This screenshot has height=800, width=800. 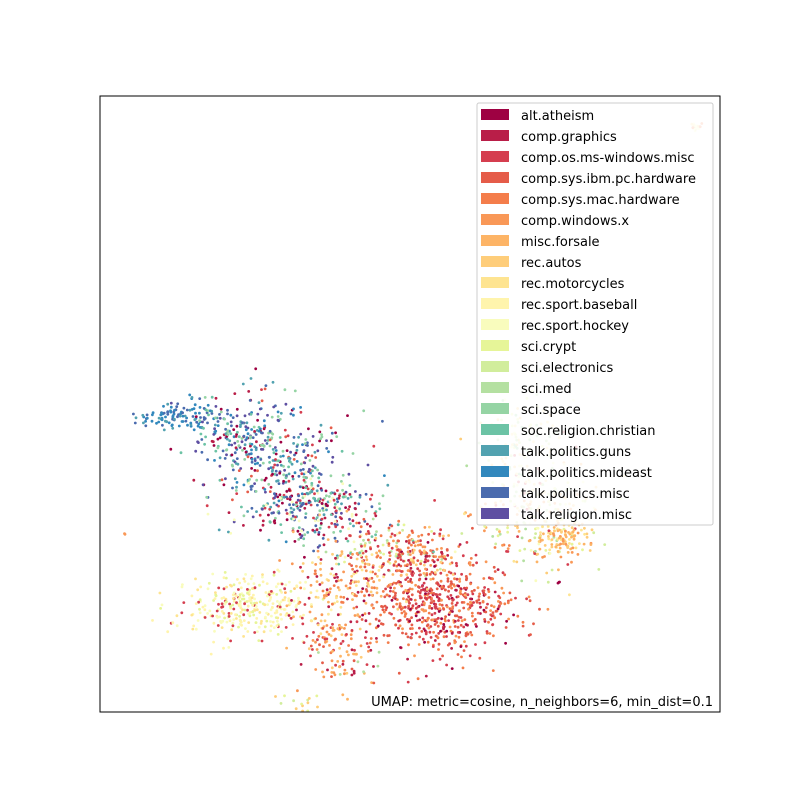 I want to click on scatter-point-sci.crypt, so click(x=216, y=596).